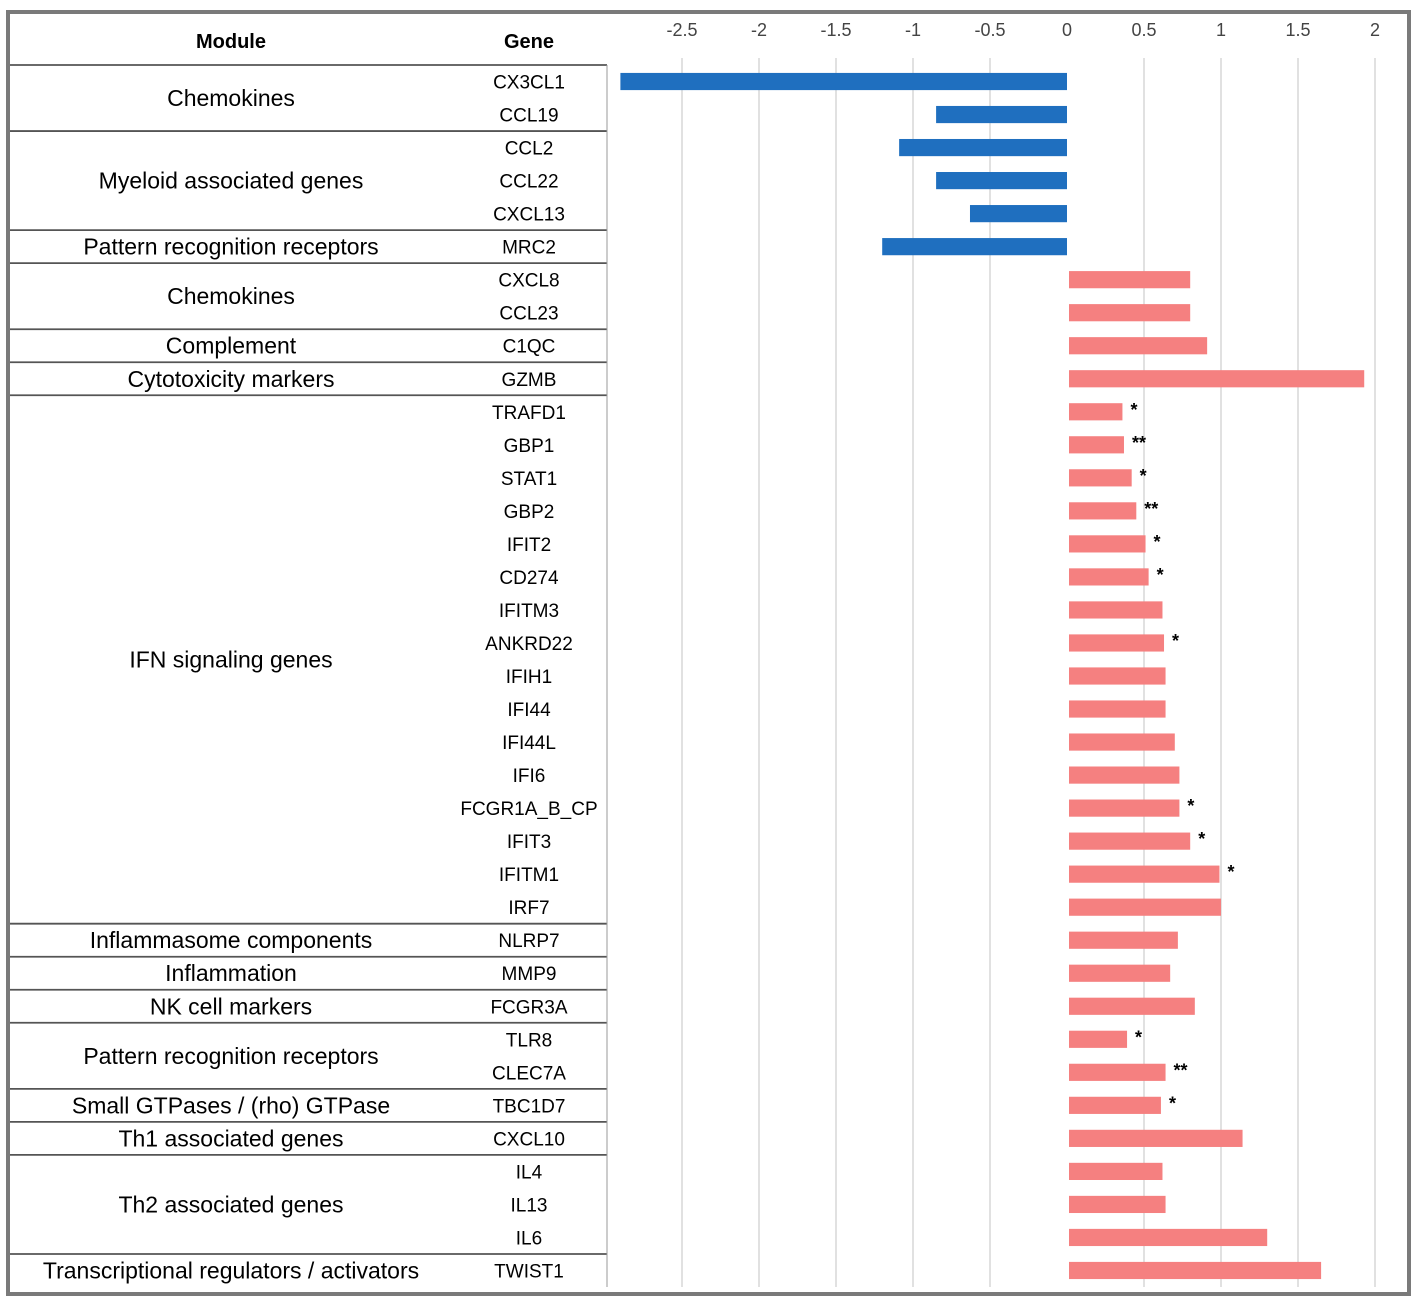 The width and height of the screenshot is (1417, 1296). What do you see at coordinates (231, 346) in the screenshot?
I see `module-label: Complement` at bounding box center [231, 346].